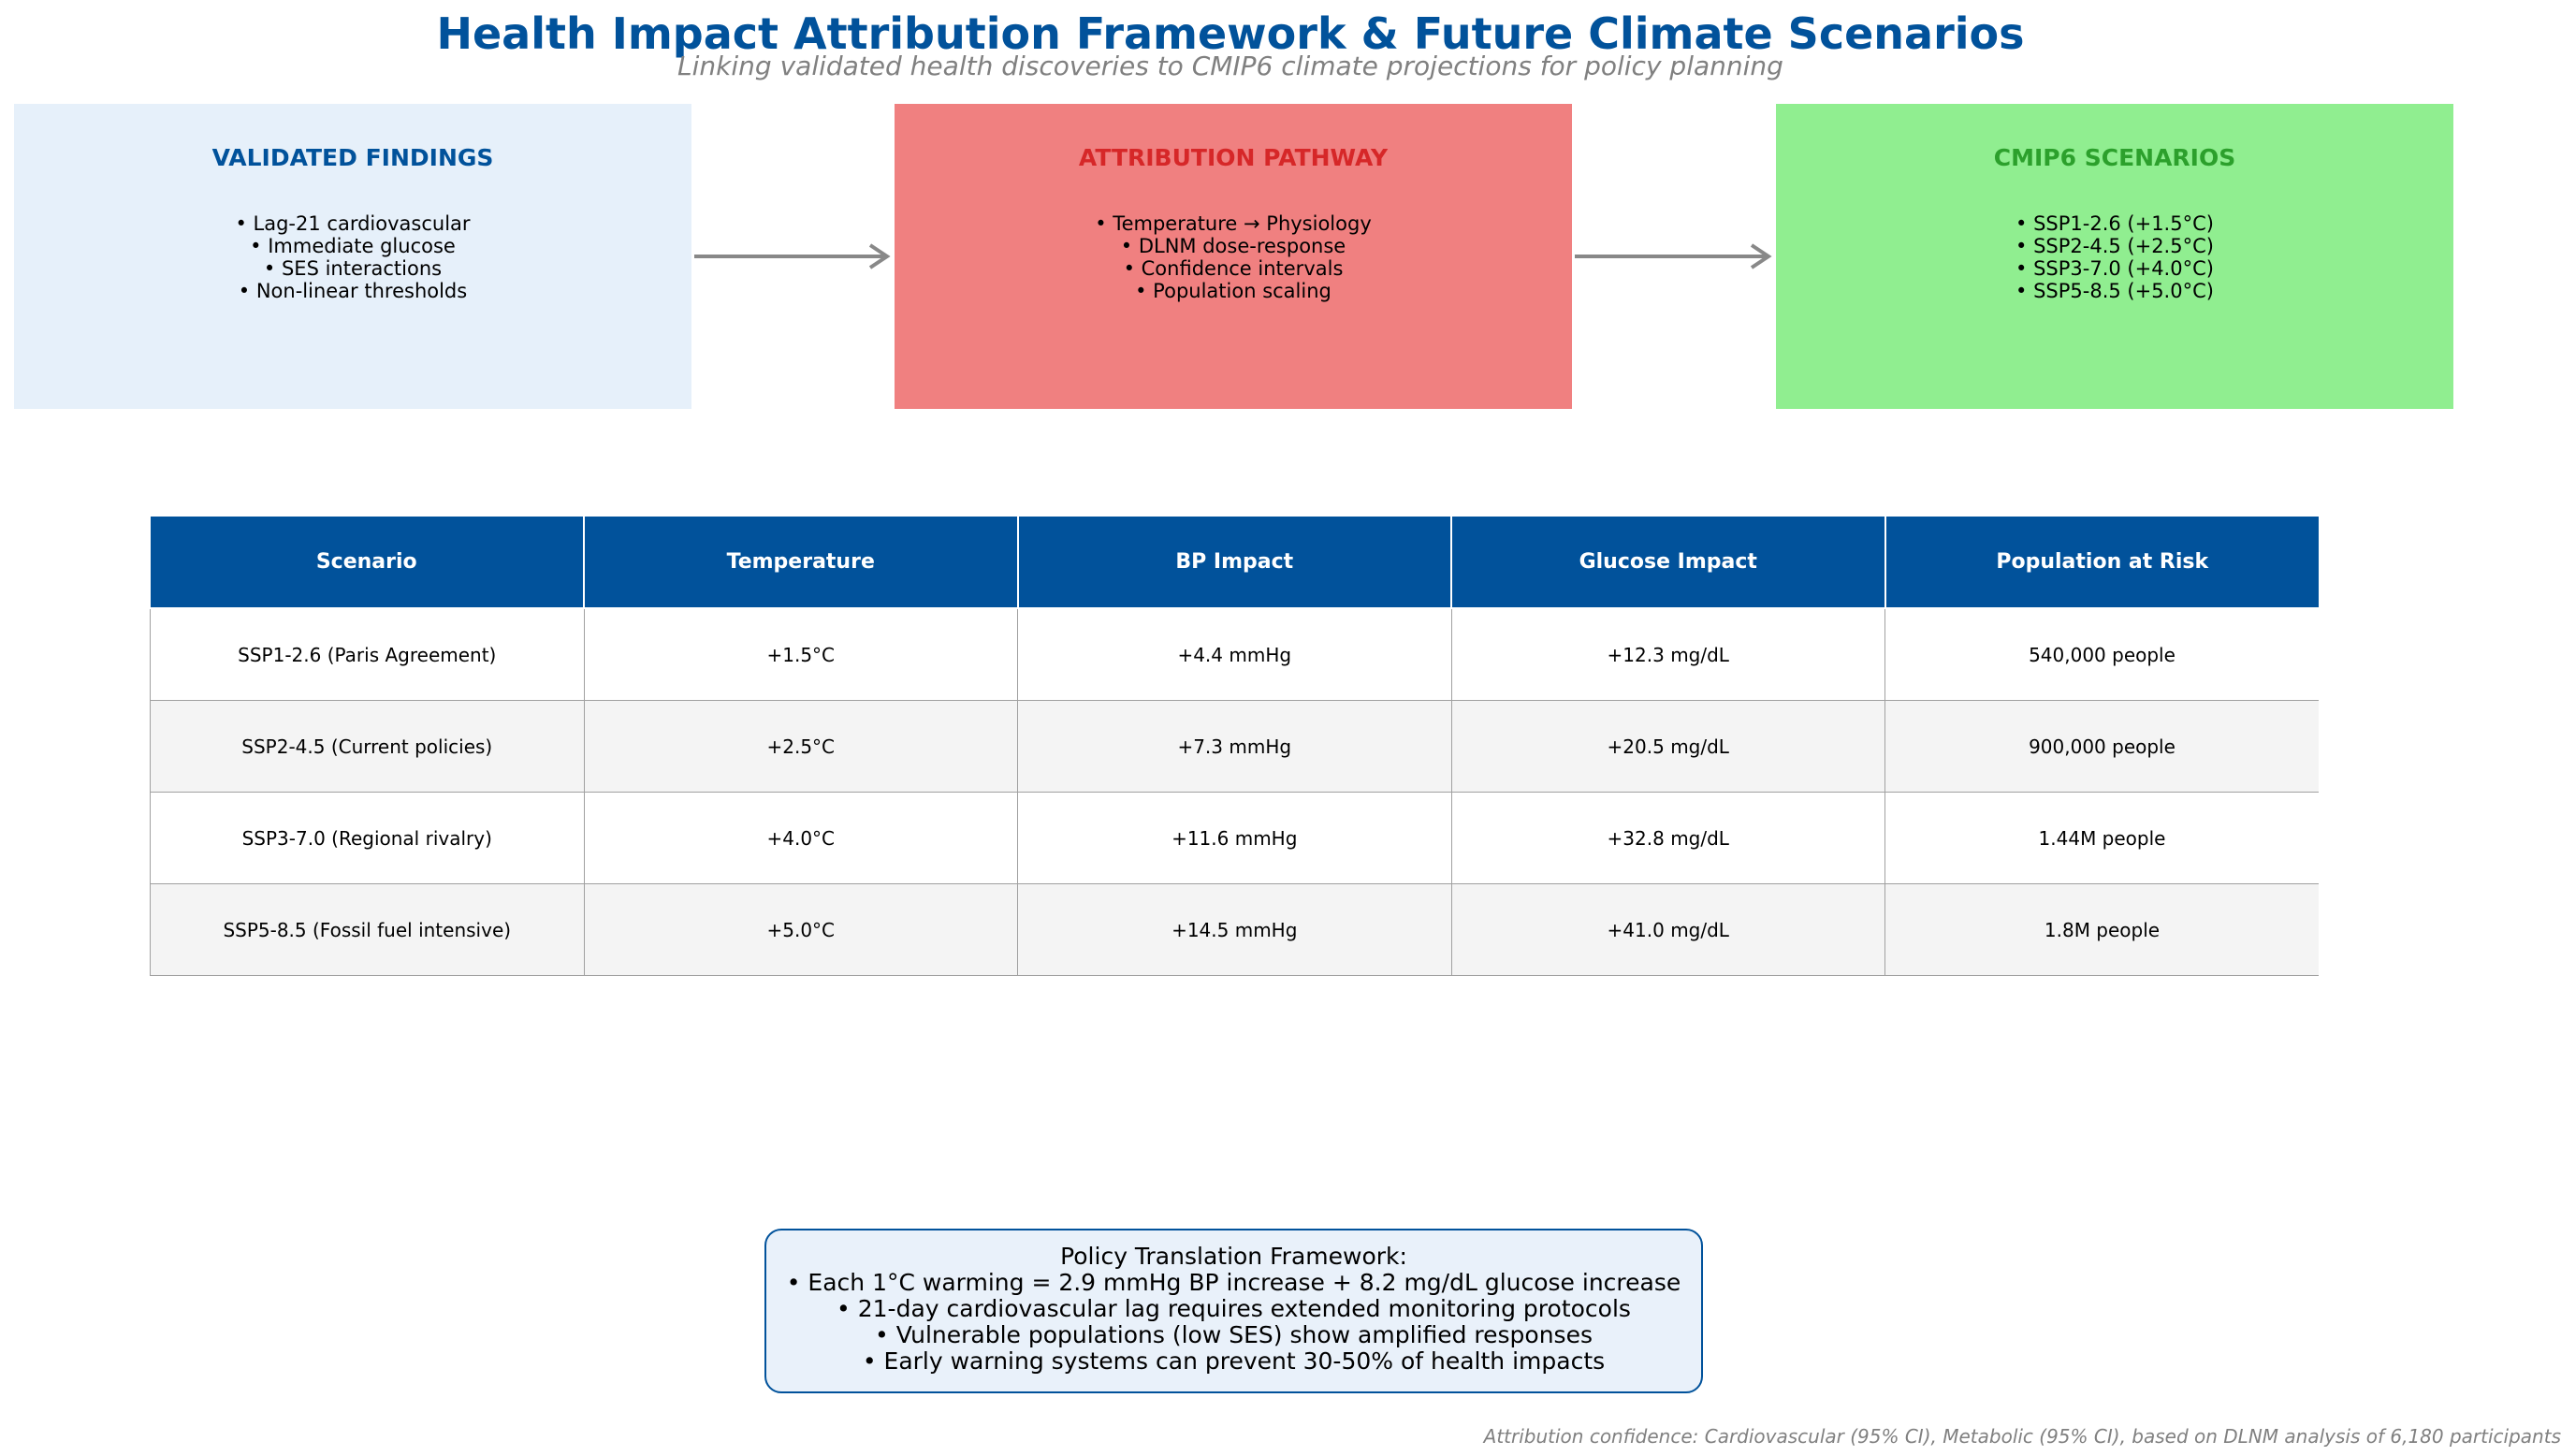 This screenshot has height=1456, width=2561. What do you see at coordinates (1669, 563) in the screenshot?
I see `header-glucose-impact: Glucose Impact` at bounding box center [1669, 563].